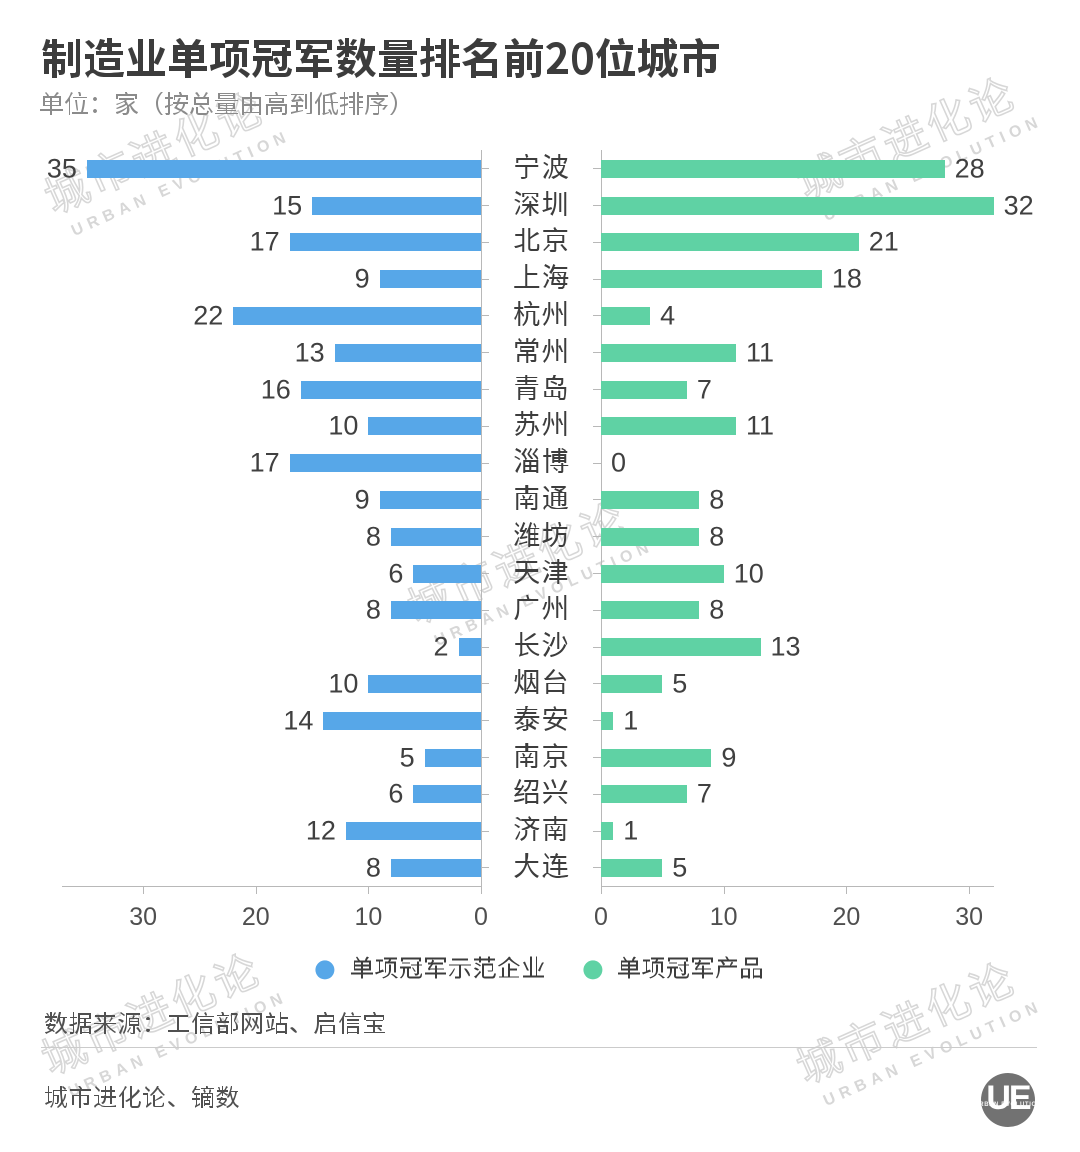  I want to click on category-label-wrap-青岛: 青岛, so click(541, 390).